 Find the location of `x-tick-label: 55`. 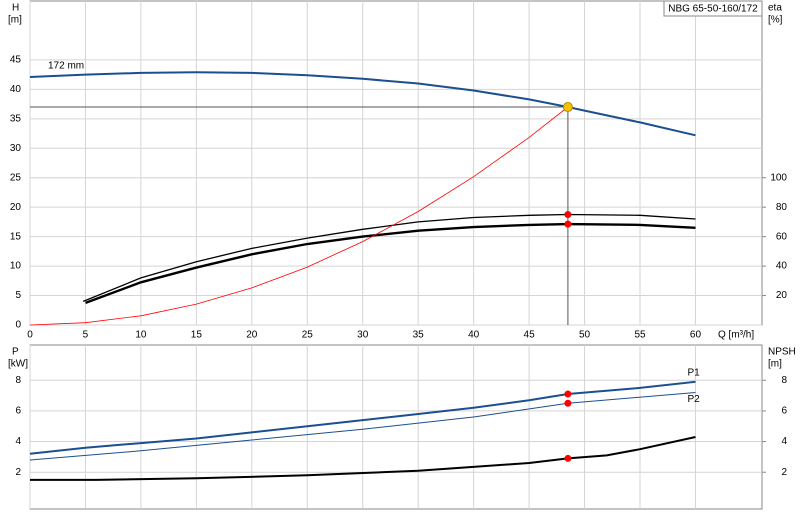

x-tick-label: 55 is located at coordinates (640, 335).